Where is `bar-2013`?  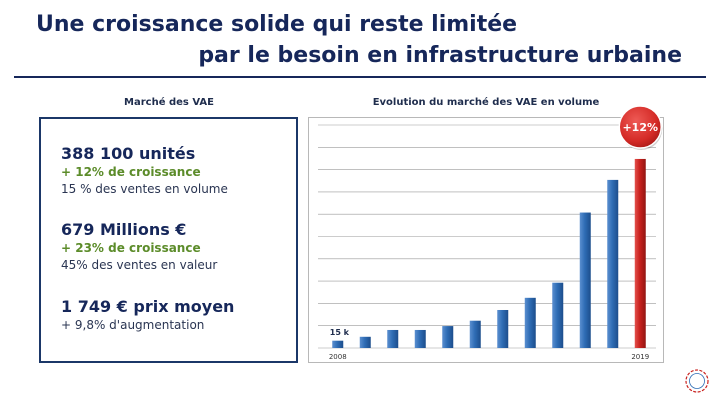 bar-2013 is located at coordinates (475, 334).